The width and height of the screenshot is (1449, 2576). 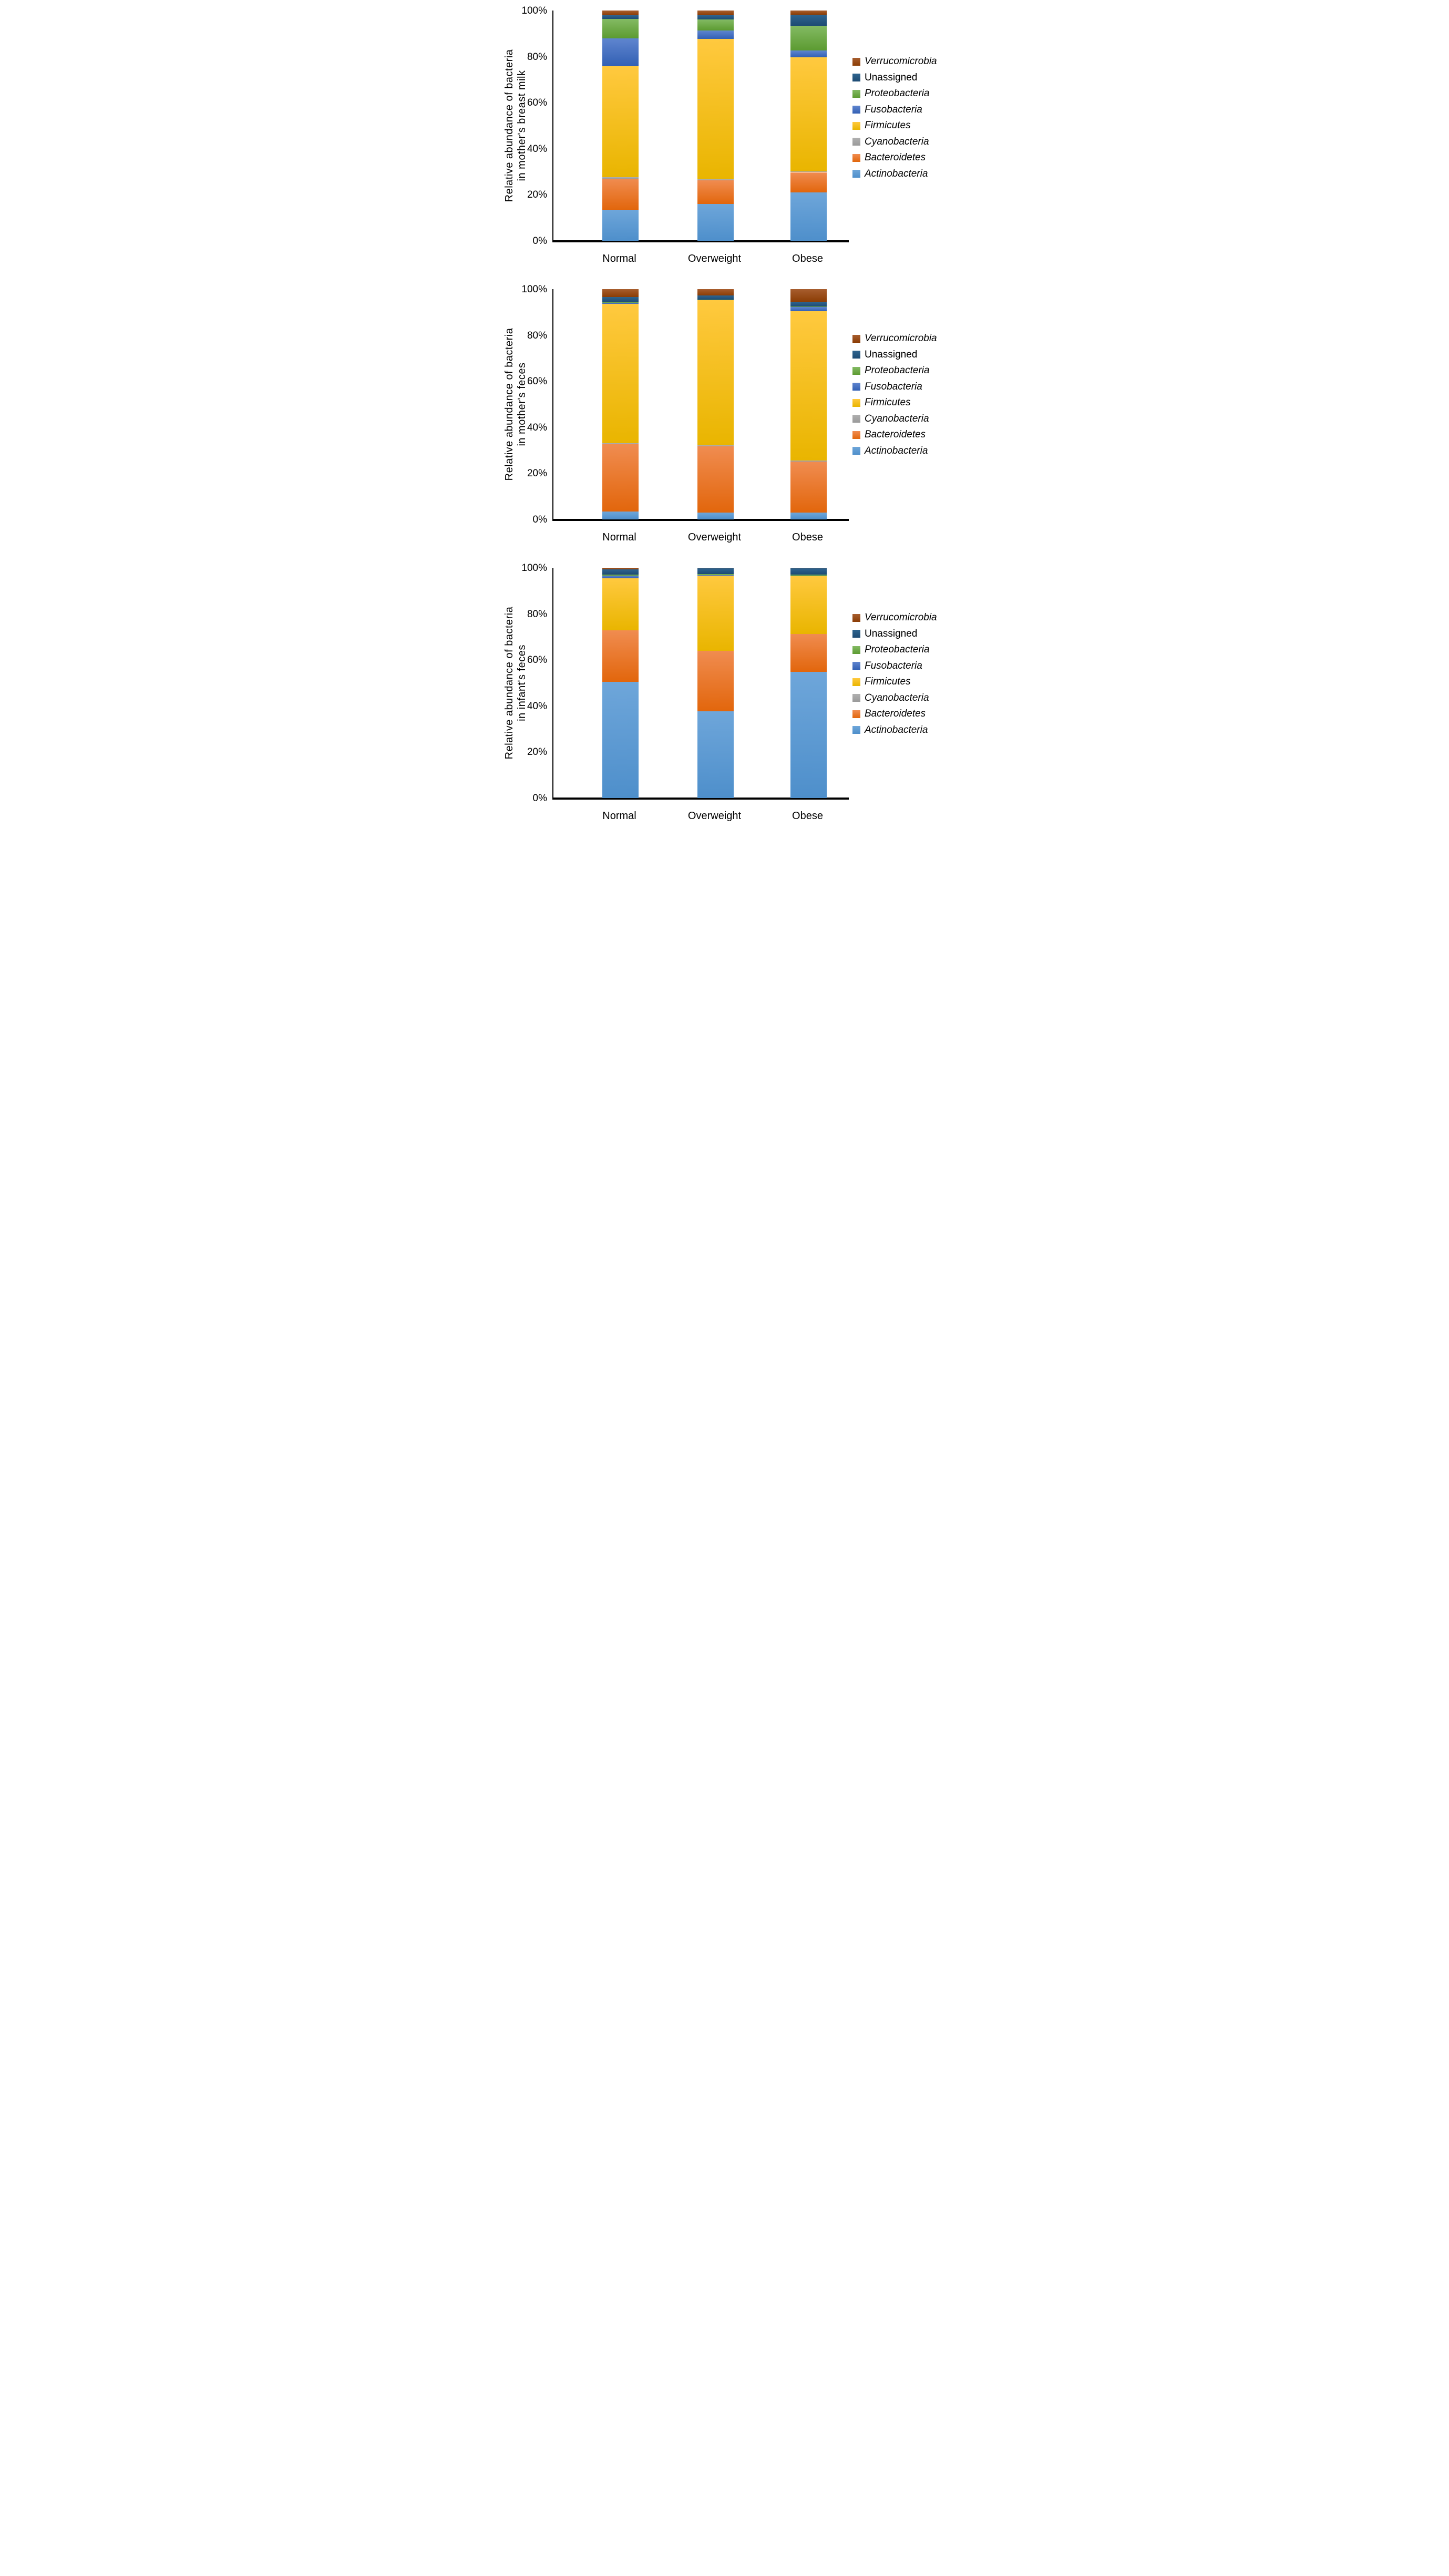 I want to click on legend-item-cyanobacteria: Cyanobacteria, so click(x=890, y=698).